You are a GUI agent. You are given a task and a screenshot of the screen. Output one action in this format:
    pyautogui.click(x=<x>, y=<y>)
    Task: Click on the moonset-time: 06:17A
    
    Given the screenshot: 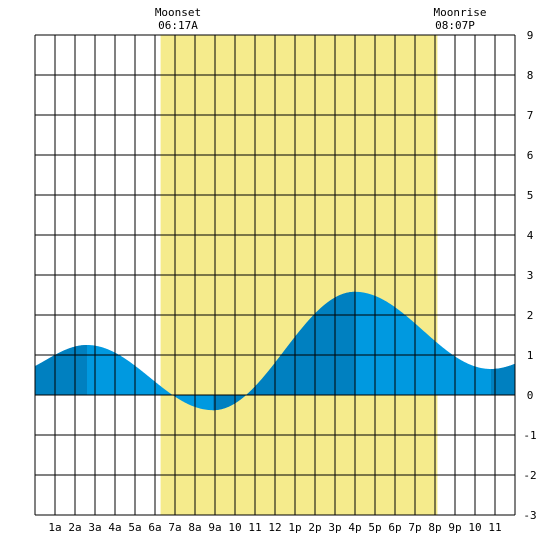 What is the action you would take?
    pyautogui.click(x=178, y=25)
    